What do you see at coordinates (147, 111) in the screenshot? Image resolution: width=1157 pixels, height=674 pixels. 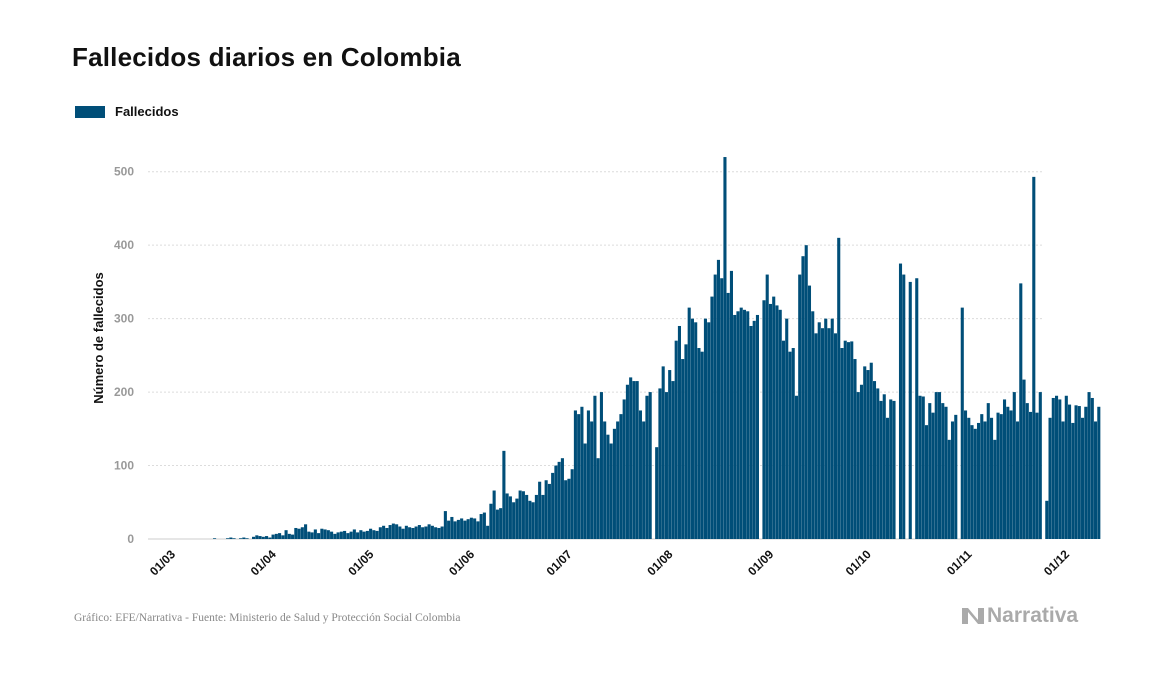 I see `legend-label: Fallecidos` at bounding box center [147, 111].